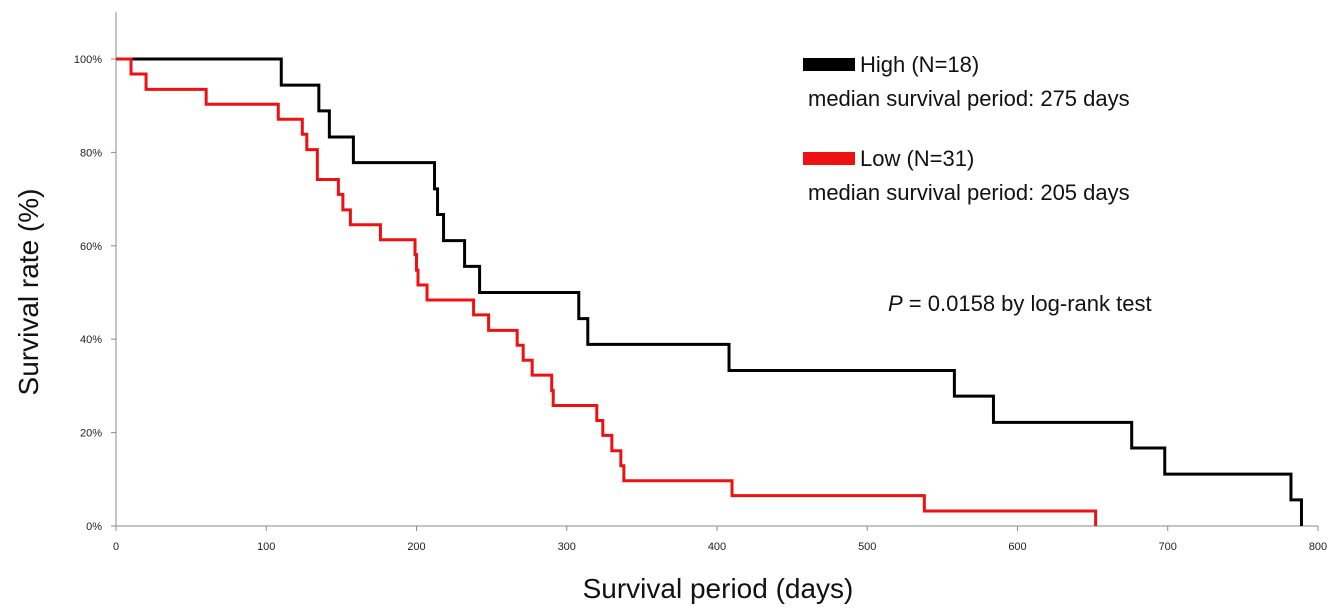 This screenshot has width=1334, height=608. What do you see at coordinates (718, 588) in the screenshot?
I see `x-axis-title: Survival period (days)` at bounding box center [718, 588].